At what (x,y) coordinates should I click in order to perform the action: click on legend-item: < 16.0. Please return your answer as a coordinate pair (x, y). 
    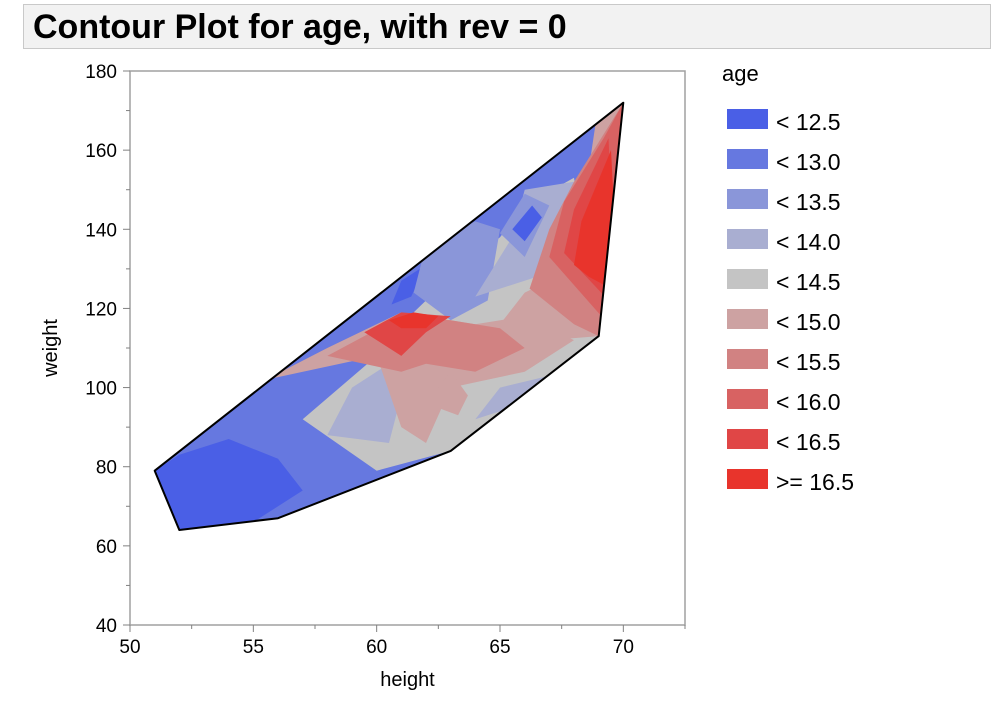
    Looking at the image, I should click on (827, 402).